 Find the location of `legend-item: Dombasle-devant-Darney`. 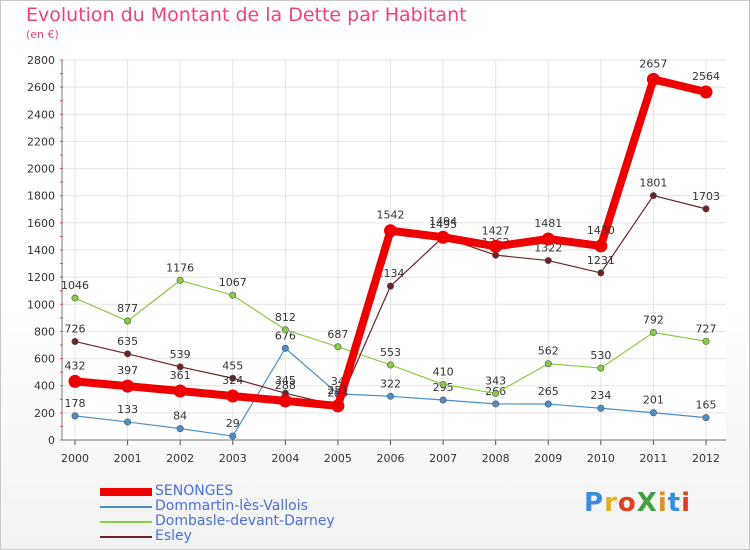

legend-item: Dombasle-devant-Darney is located at coordinates (217, 521).